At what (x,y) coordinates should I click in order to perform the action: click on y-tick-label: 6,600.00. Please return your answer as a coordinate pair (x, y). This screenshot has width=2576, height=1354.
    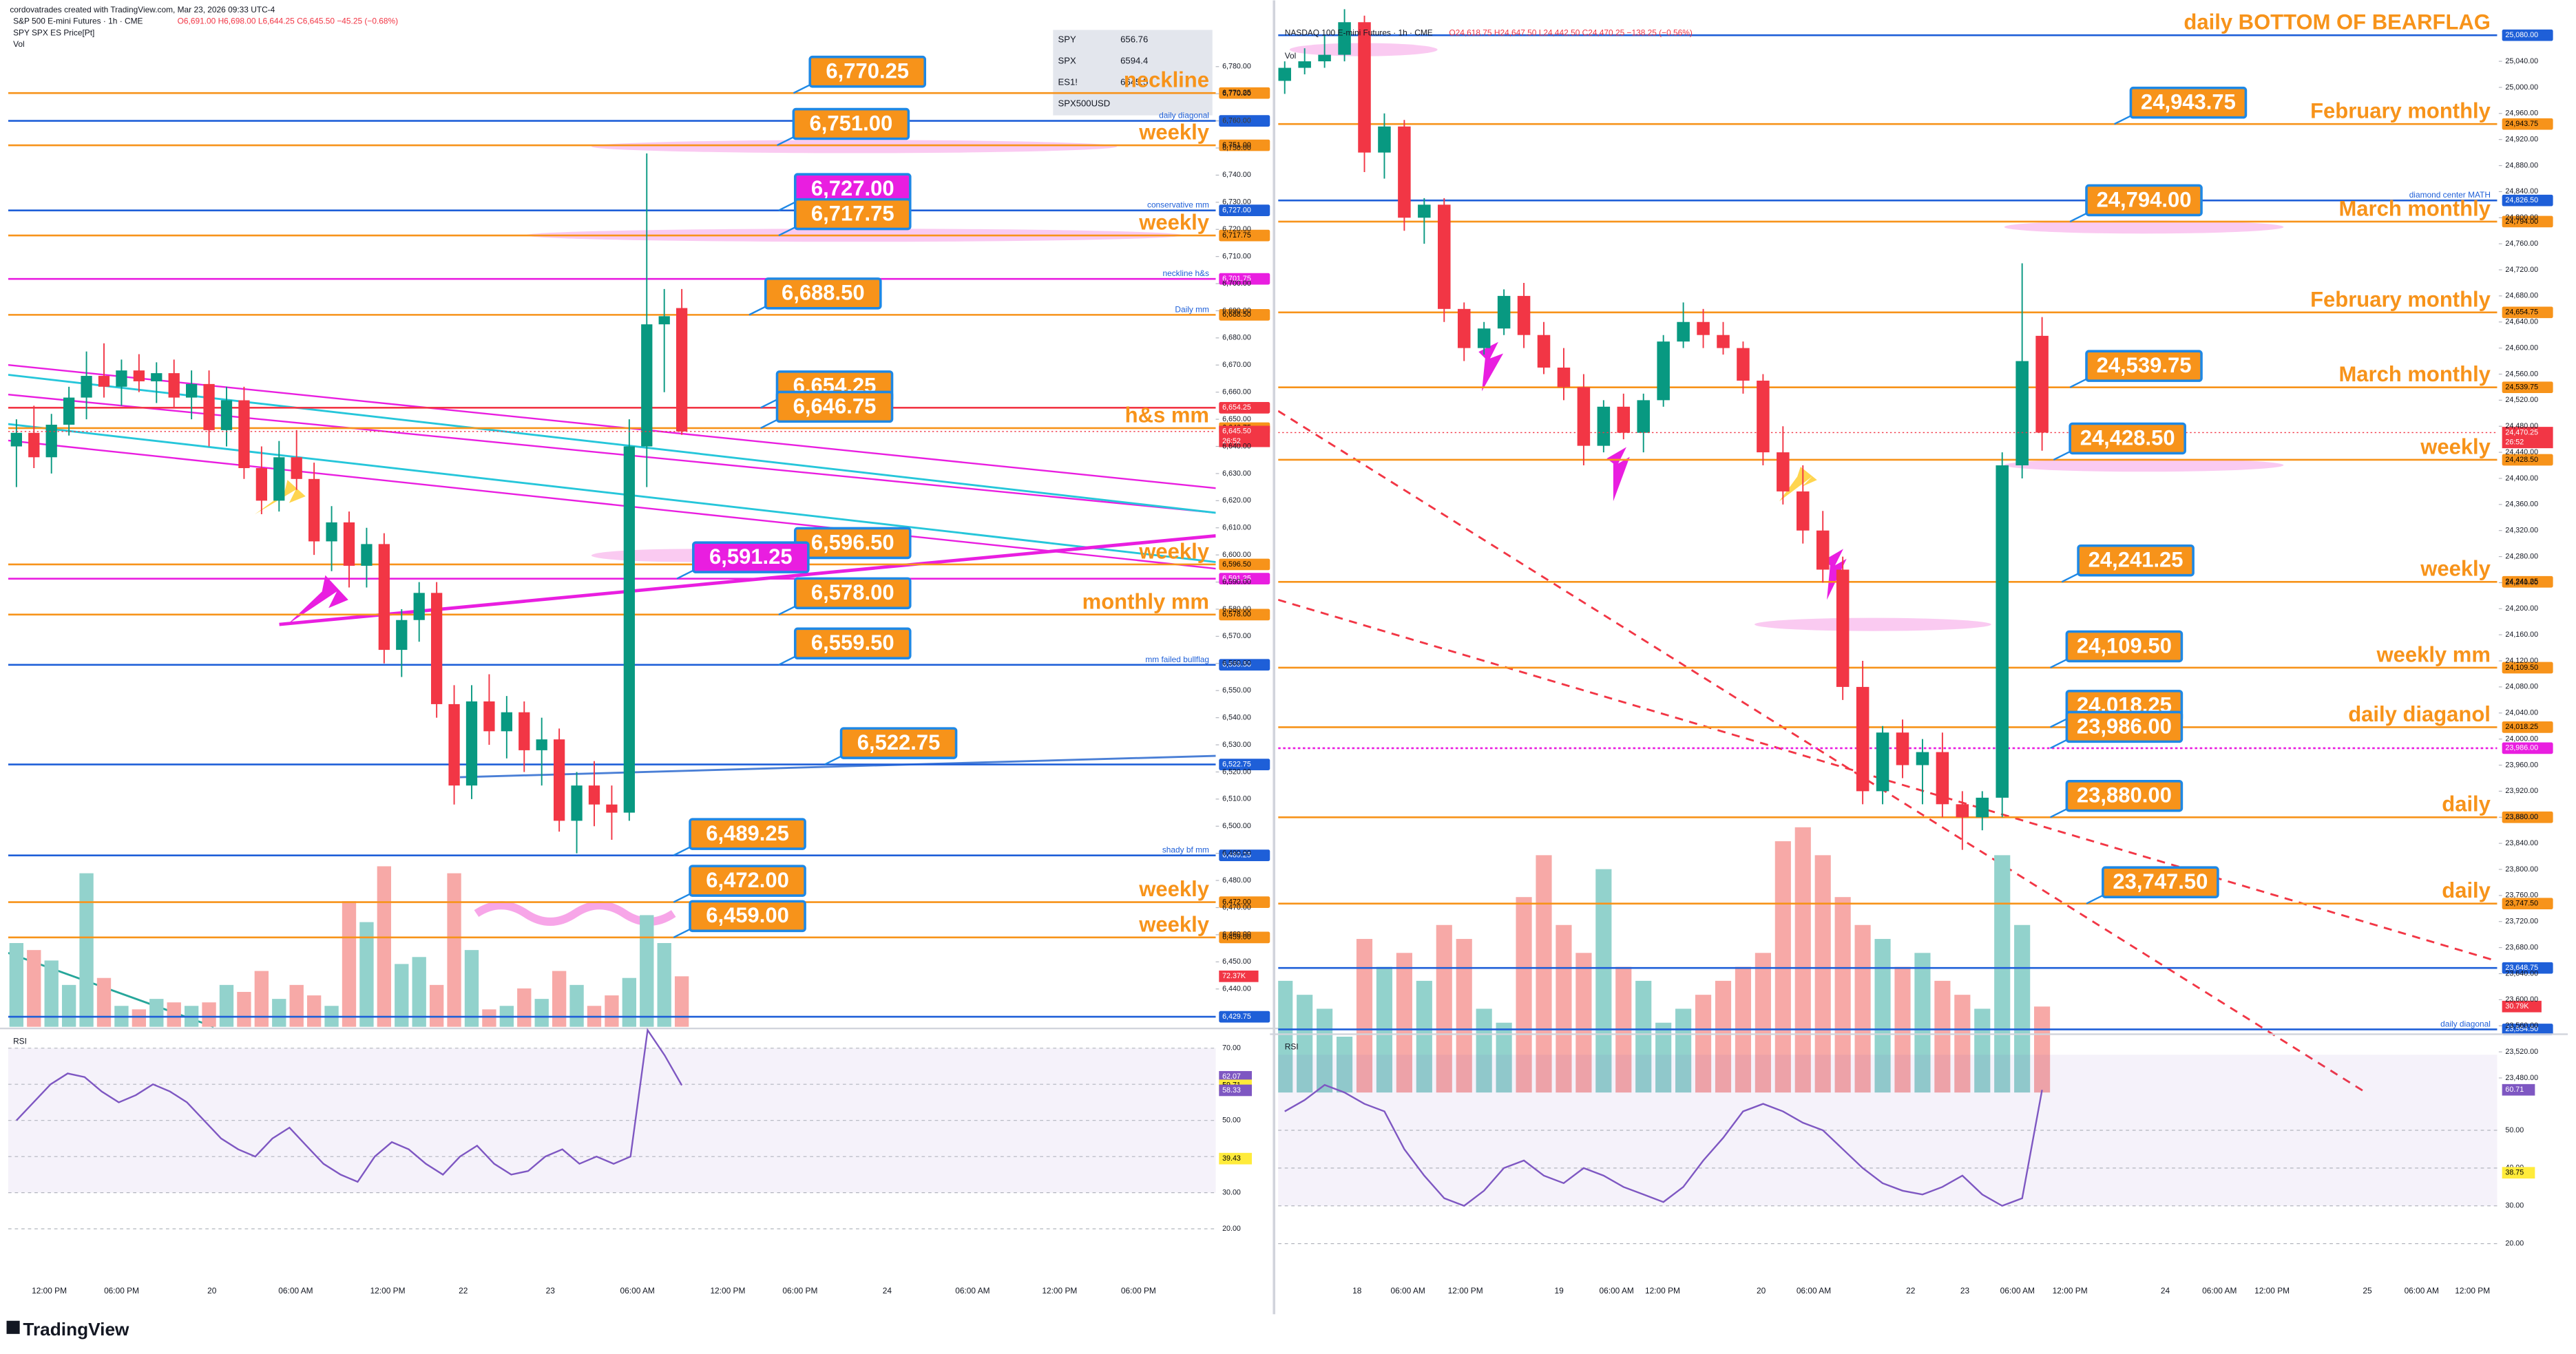
    Looking at the image, I should click on (1236, 555).